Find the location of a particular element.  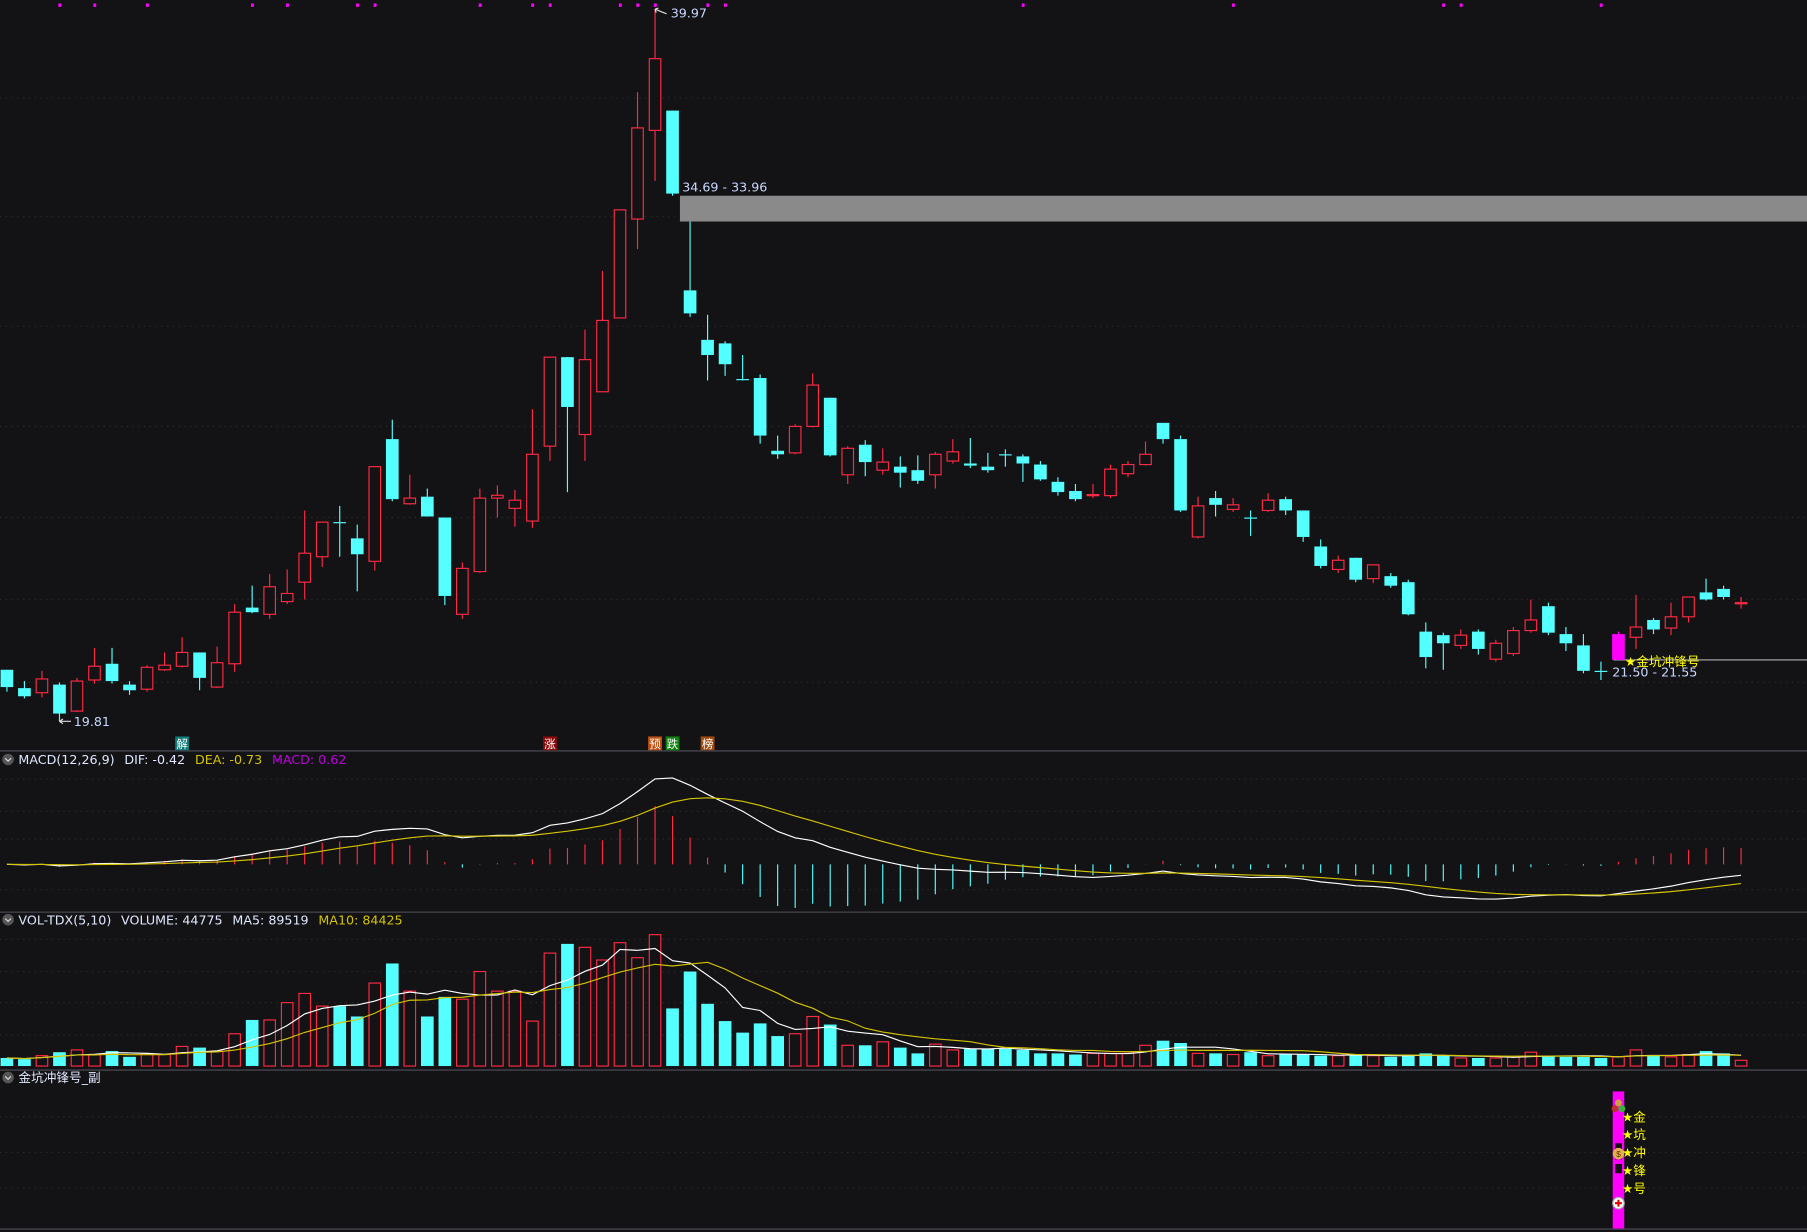

event-marker: 预 is located at coordinates (655, 743).